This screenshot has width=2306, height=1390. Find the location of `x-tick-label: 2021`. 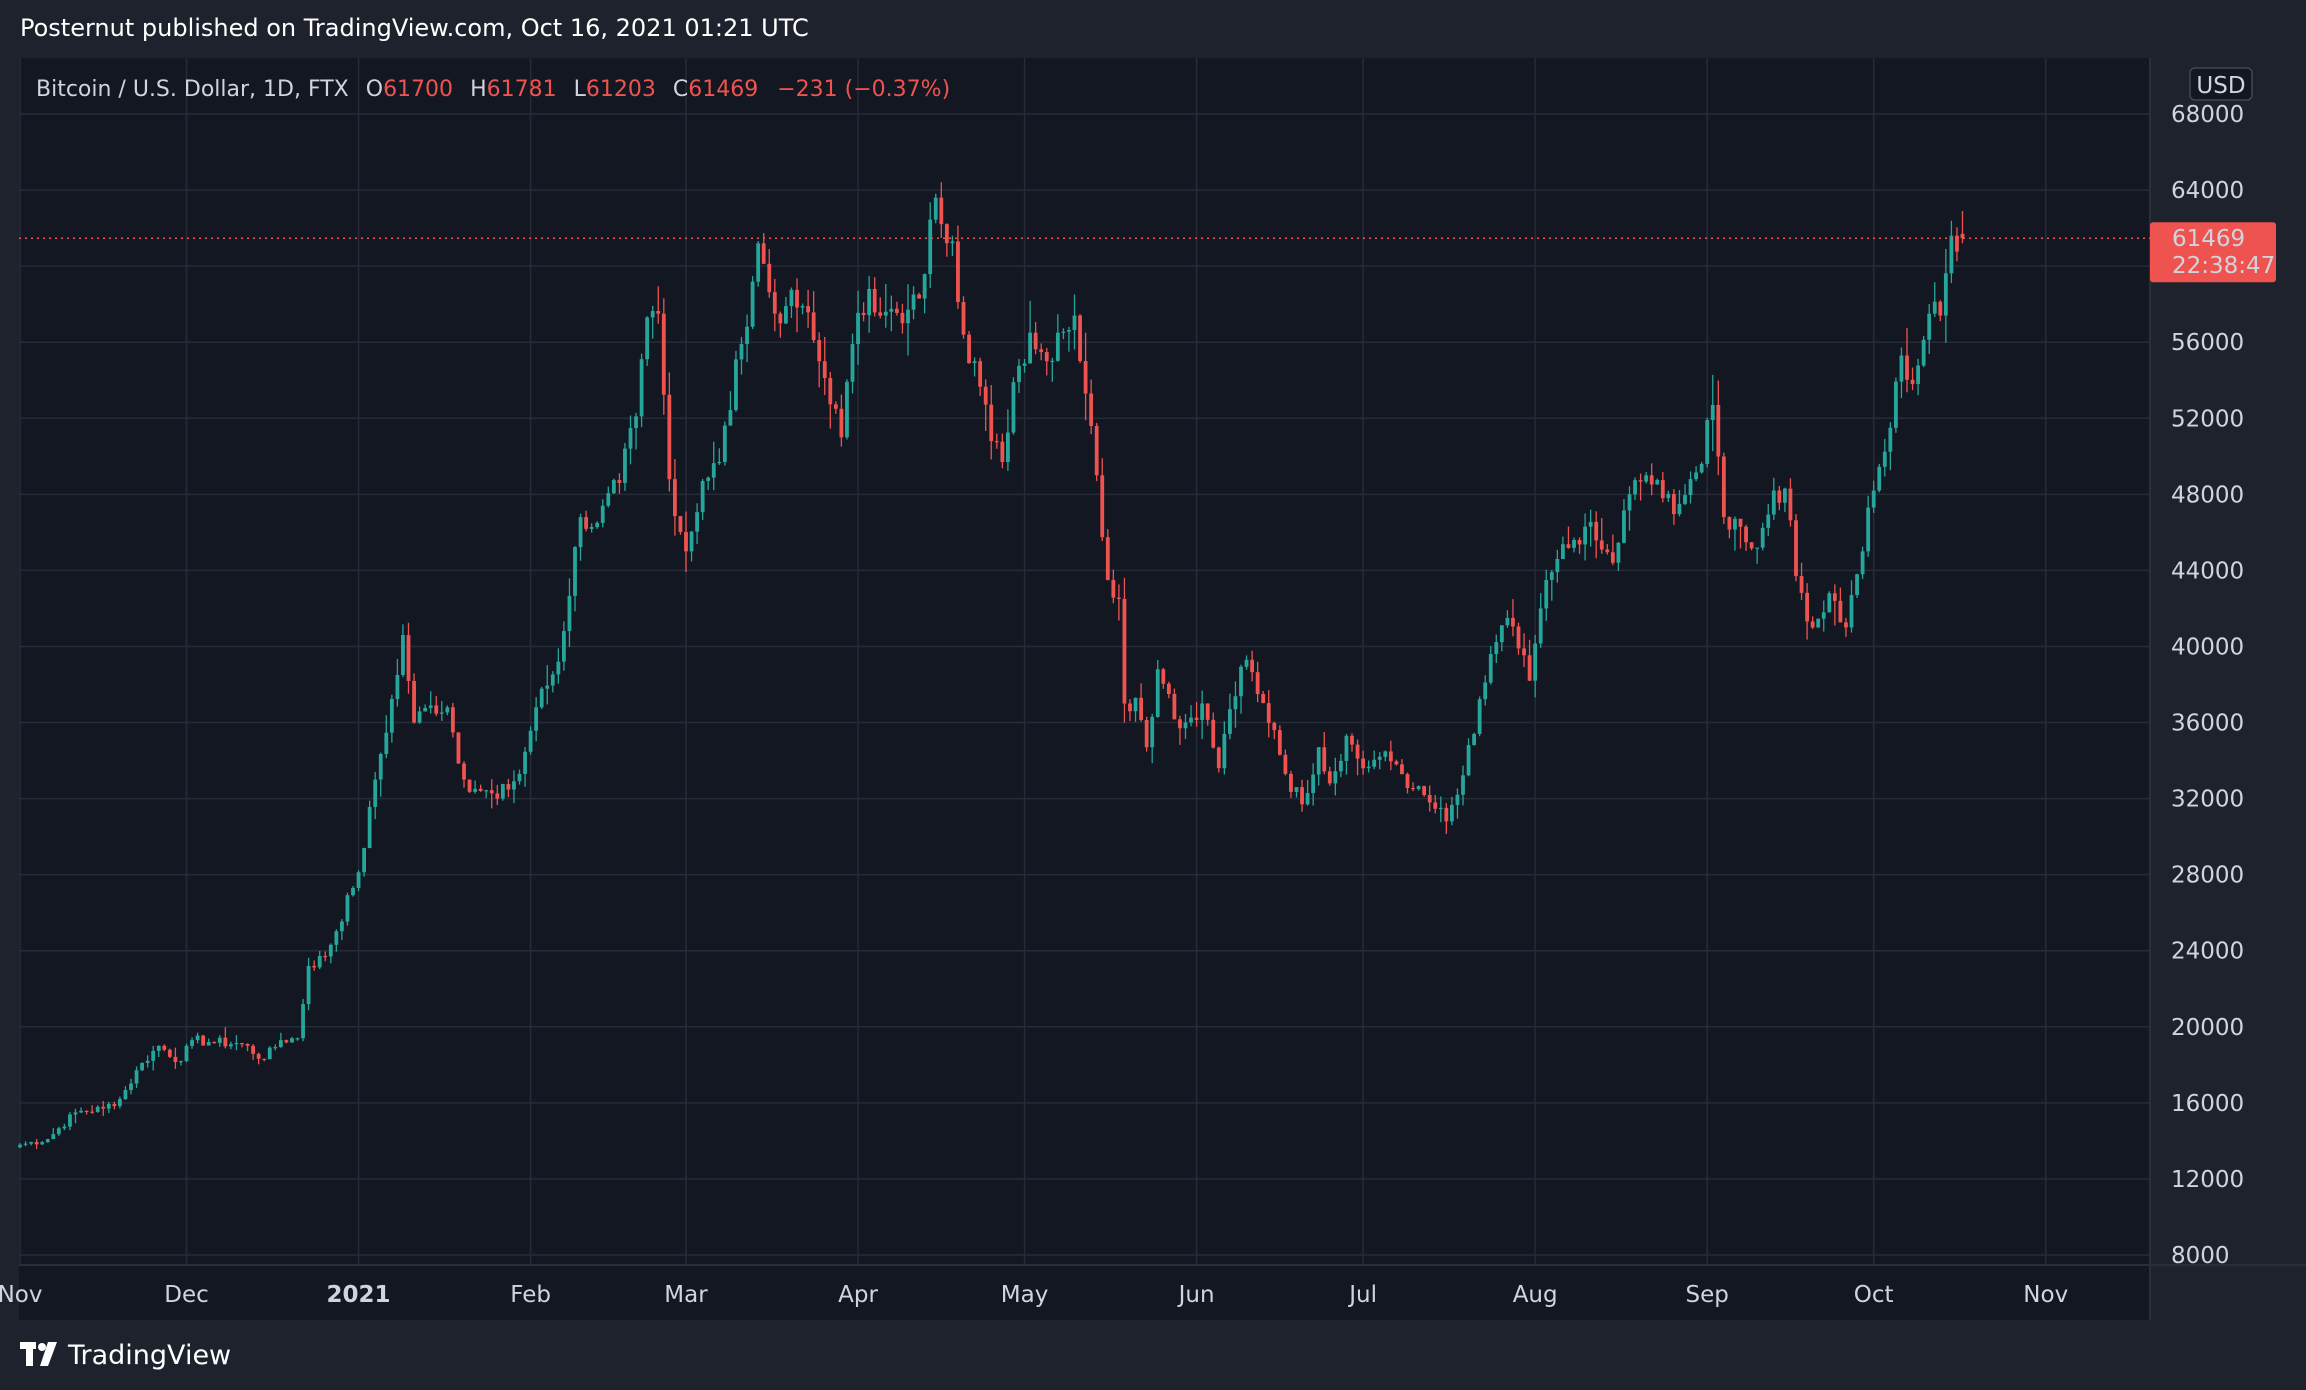

x-tick-label: 2021 is located at coordinates (359, 1295).